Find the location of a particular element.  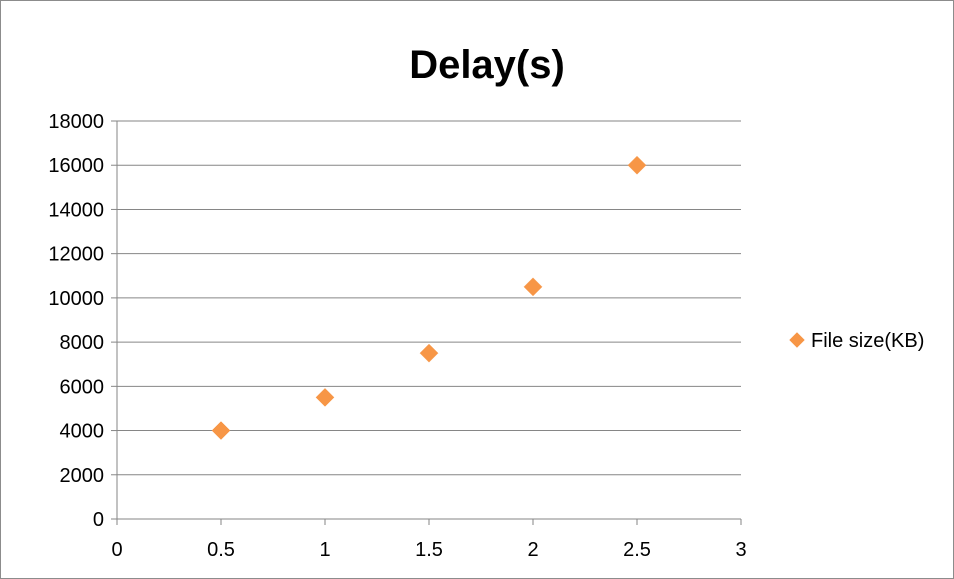

y-tick-label: 14000 is located at coordinates (76, 210).